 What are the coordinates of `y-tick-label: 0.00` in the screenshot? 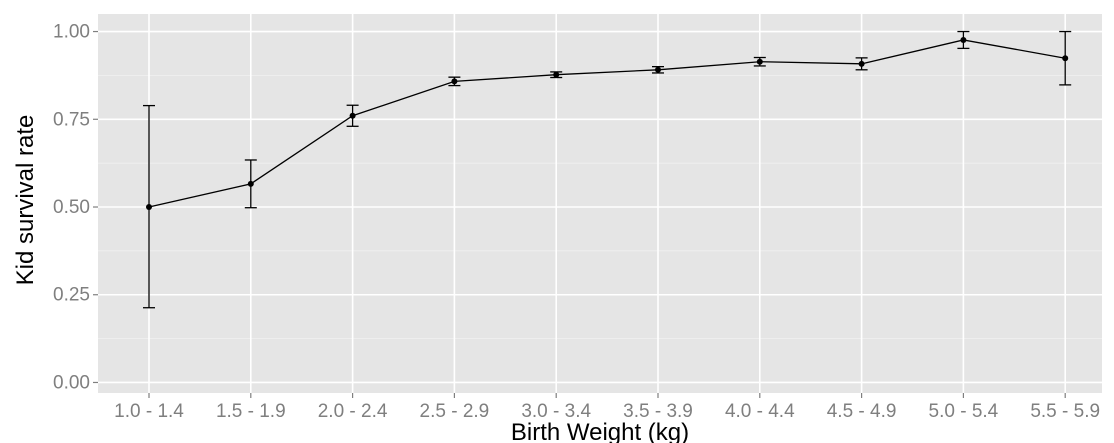 It's located at (71, 382).